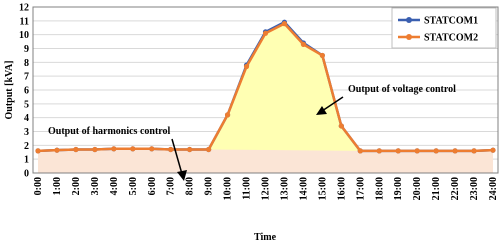 This screenshot has width=500, height=246. What do you see at coordinates (26, 132) in the screenshot?
I see `y-tick-label: 3` at bounding box center [26, 132].